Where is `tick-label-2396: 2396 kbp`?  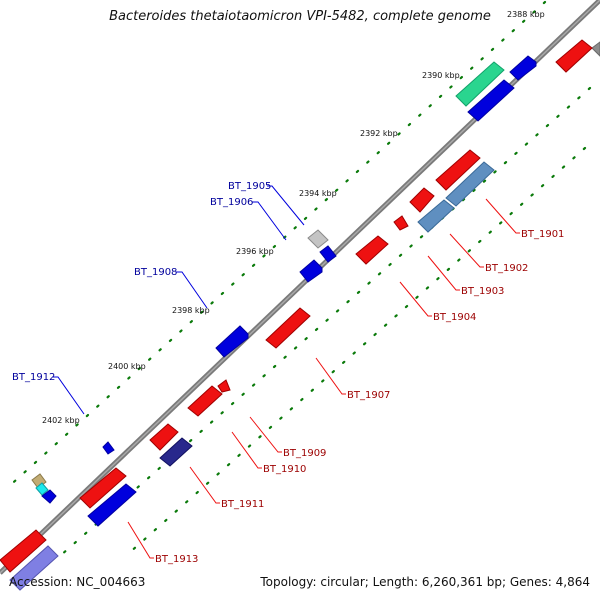
tick-label-2396: 2396 kbp is located at coordinates (255, 251).